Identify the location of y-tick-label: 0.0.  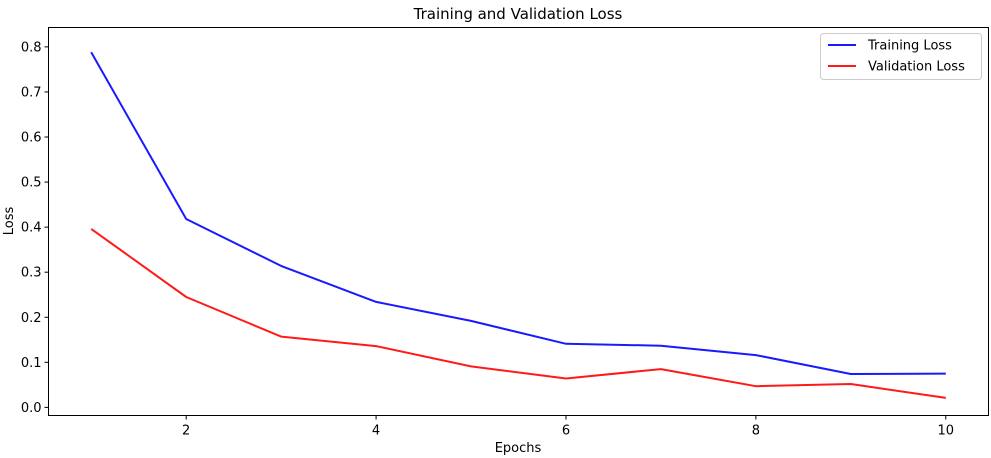
(31, 408).